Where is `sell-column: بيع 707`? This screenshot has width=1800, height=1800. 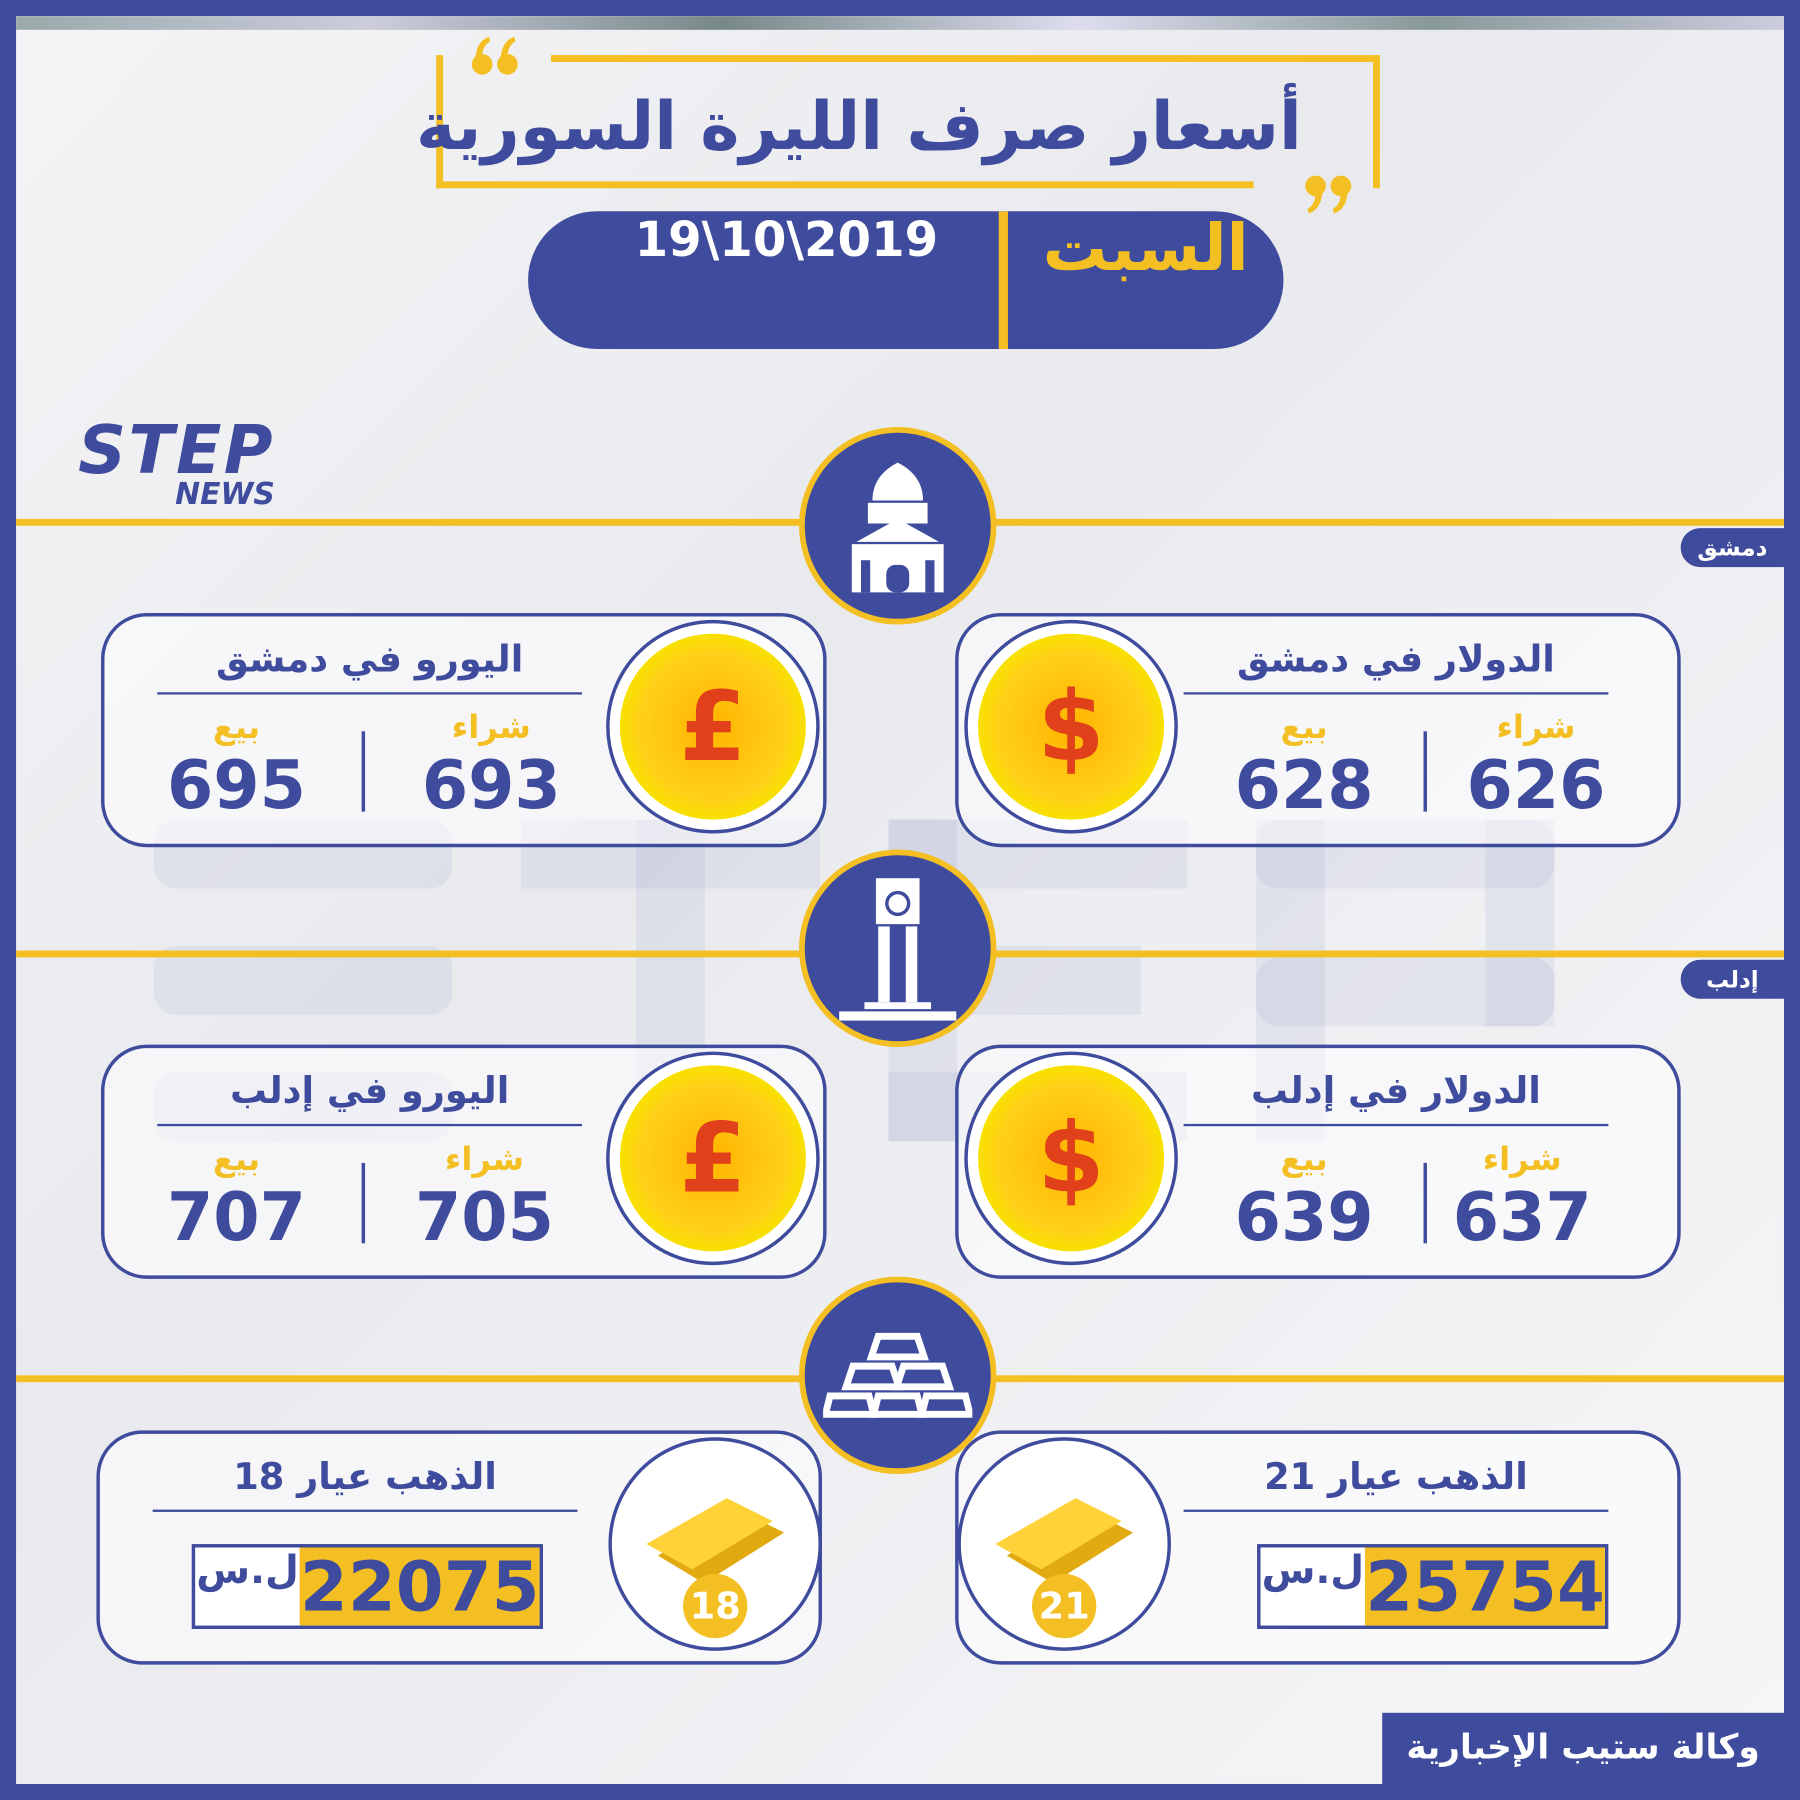
sell-column: بيع 707 is located at coordinates (236, 1198).